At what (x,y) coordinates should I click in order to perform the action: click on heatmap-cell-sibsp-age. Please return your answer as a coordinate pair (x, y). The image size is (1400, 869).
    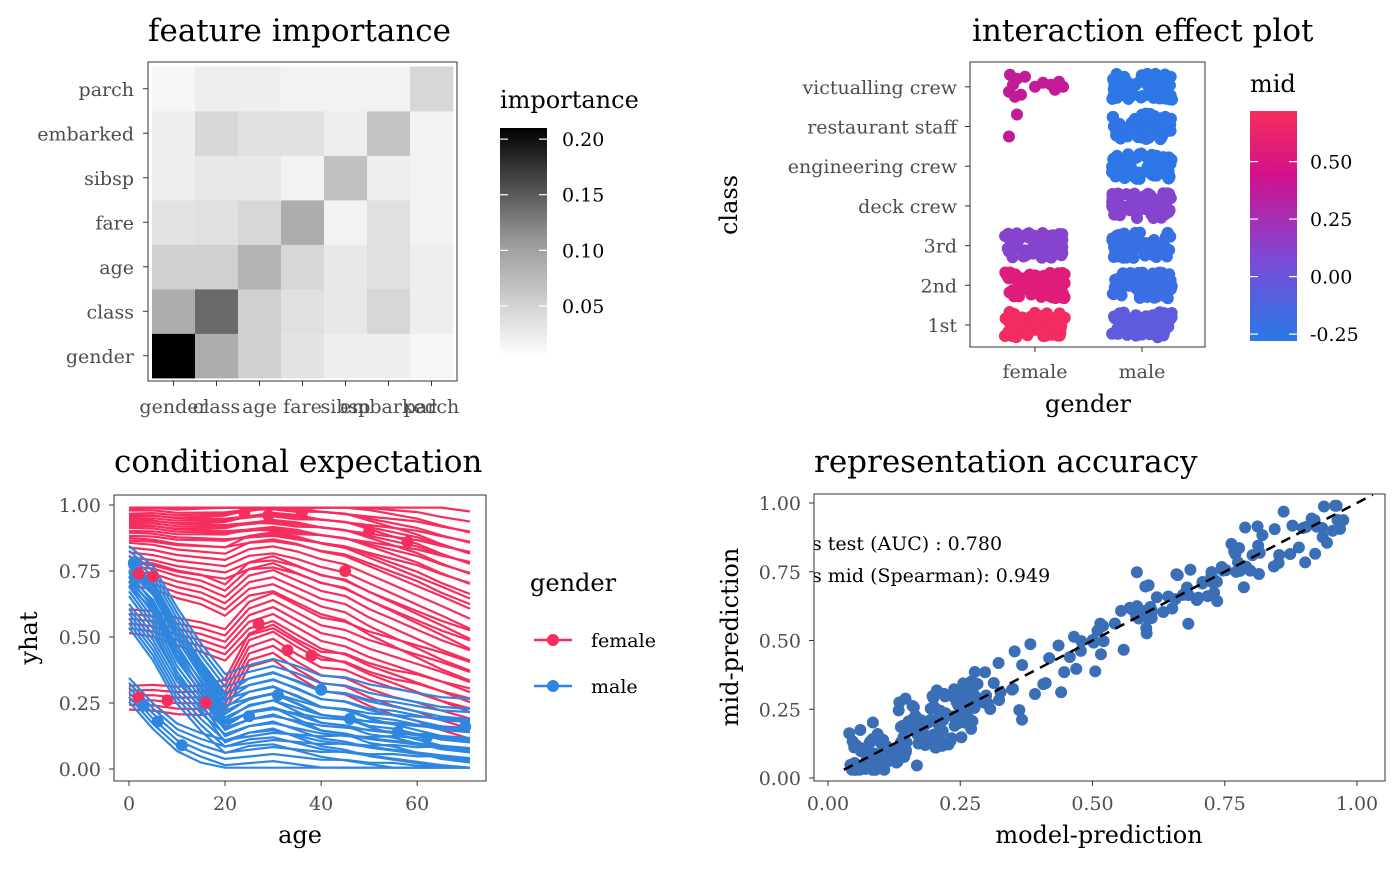
    Looking at the image, I should click on (346, 267).